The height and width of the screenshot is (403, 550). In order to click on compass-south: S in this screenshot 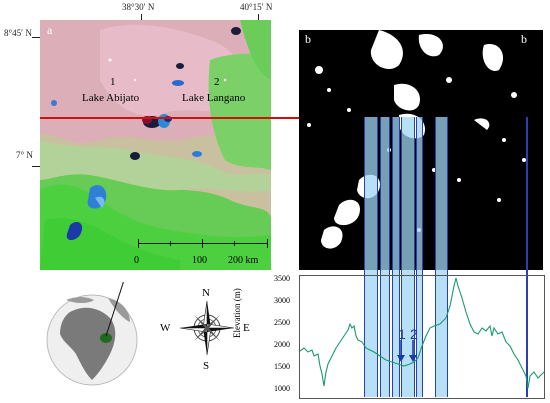, I will do `click(206, 366)`.